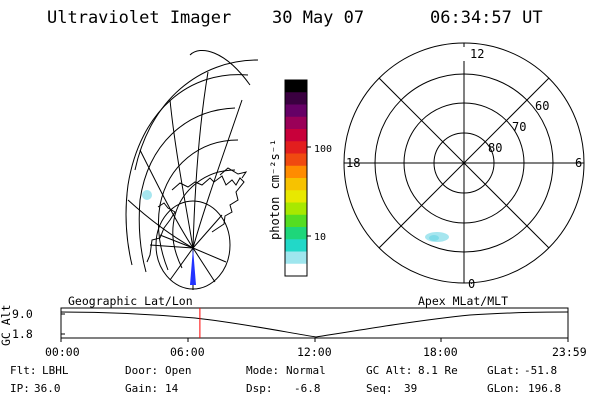  I want to click on altitude-curve, so click(314, 324).